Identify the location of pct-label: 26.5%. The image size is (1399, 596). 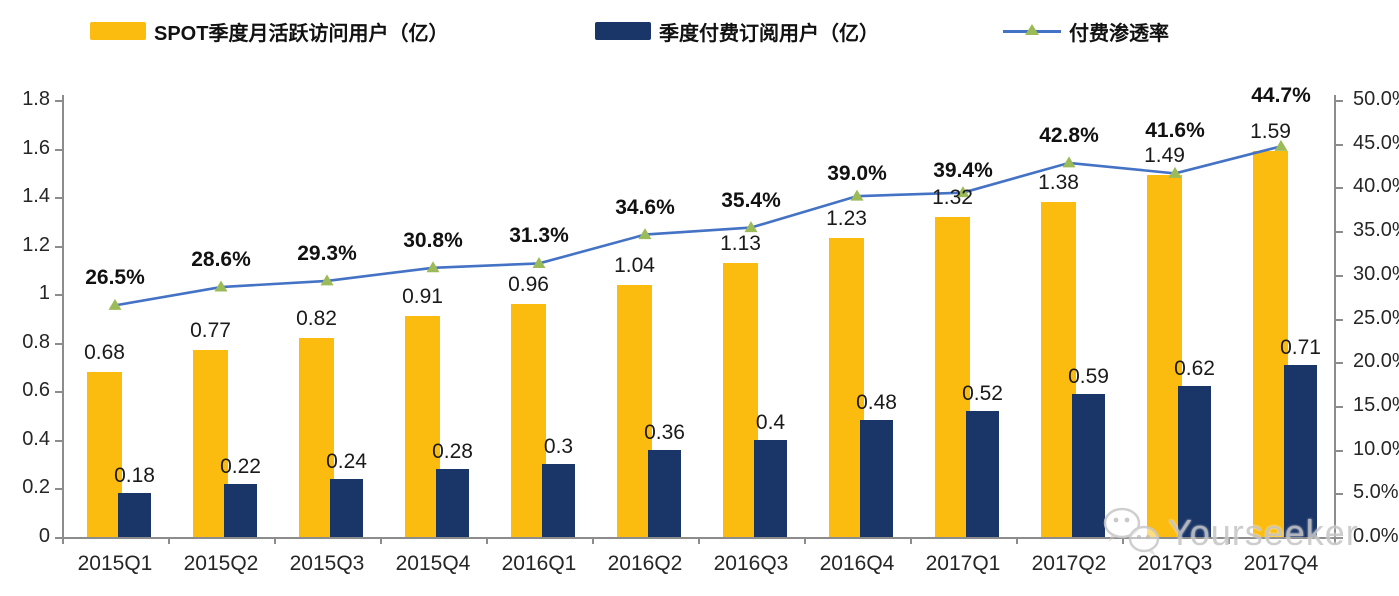
(115, 278).